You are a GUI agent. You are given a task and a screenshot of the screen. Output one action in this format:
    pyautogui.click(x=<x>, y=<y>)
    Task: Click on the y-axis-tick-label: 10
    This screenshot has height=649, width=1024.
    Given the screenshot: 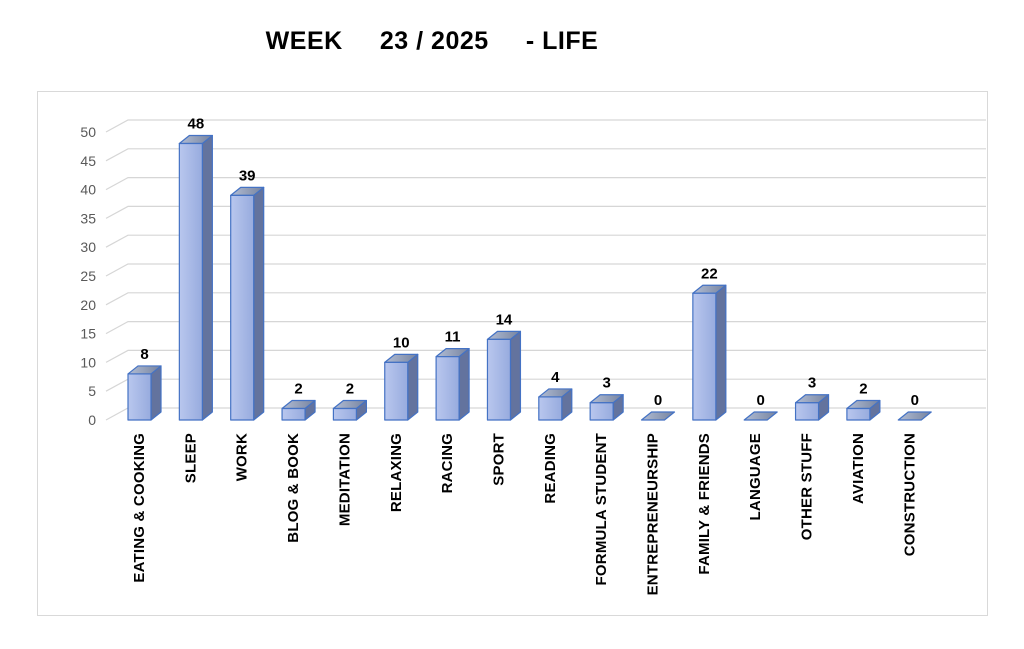 What is the action you would take?
    pyautogui.click(x=88, y=362)
    